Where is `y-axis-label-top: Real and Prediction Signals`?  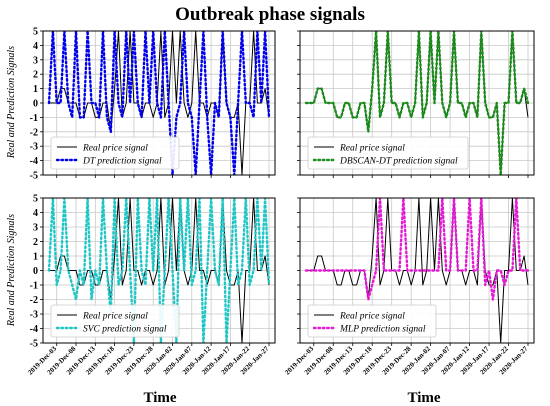
y-axis-label-top: Real and Prediction Signals is located at coordinates (11, 102).